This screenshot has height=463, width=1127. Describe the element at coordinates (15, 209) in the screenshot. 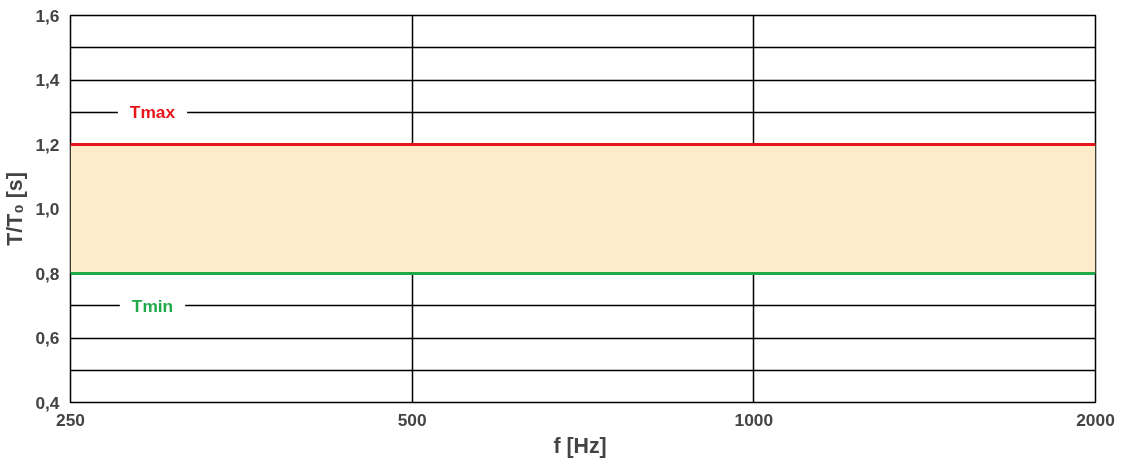

I see `y-axis-title: T/T₀ [s]` at that location.